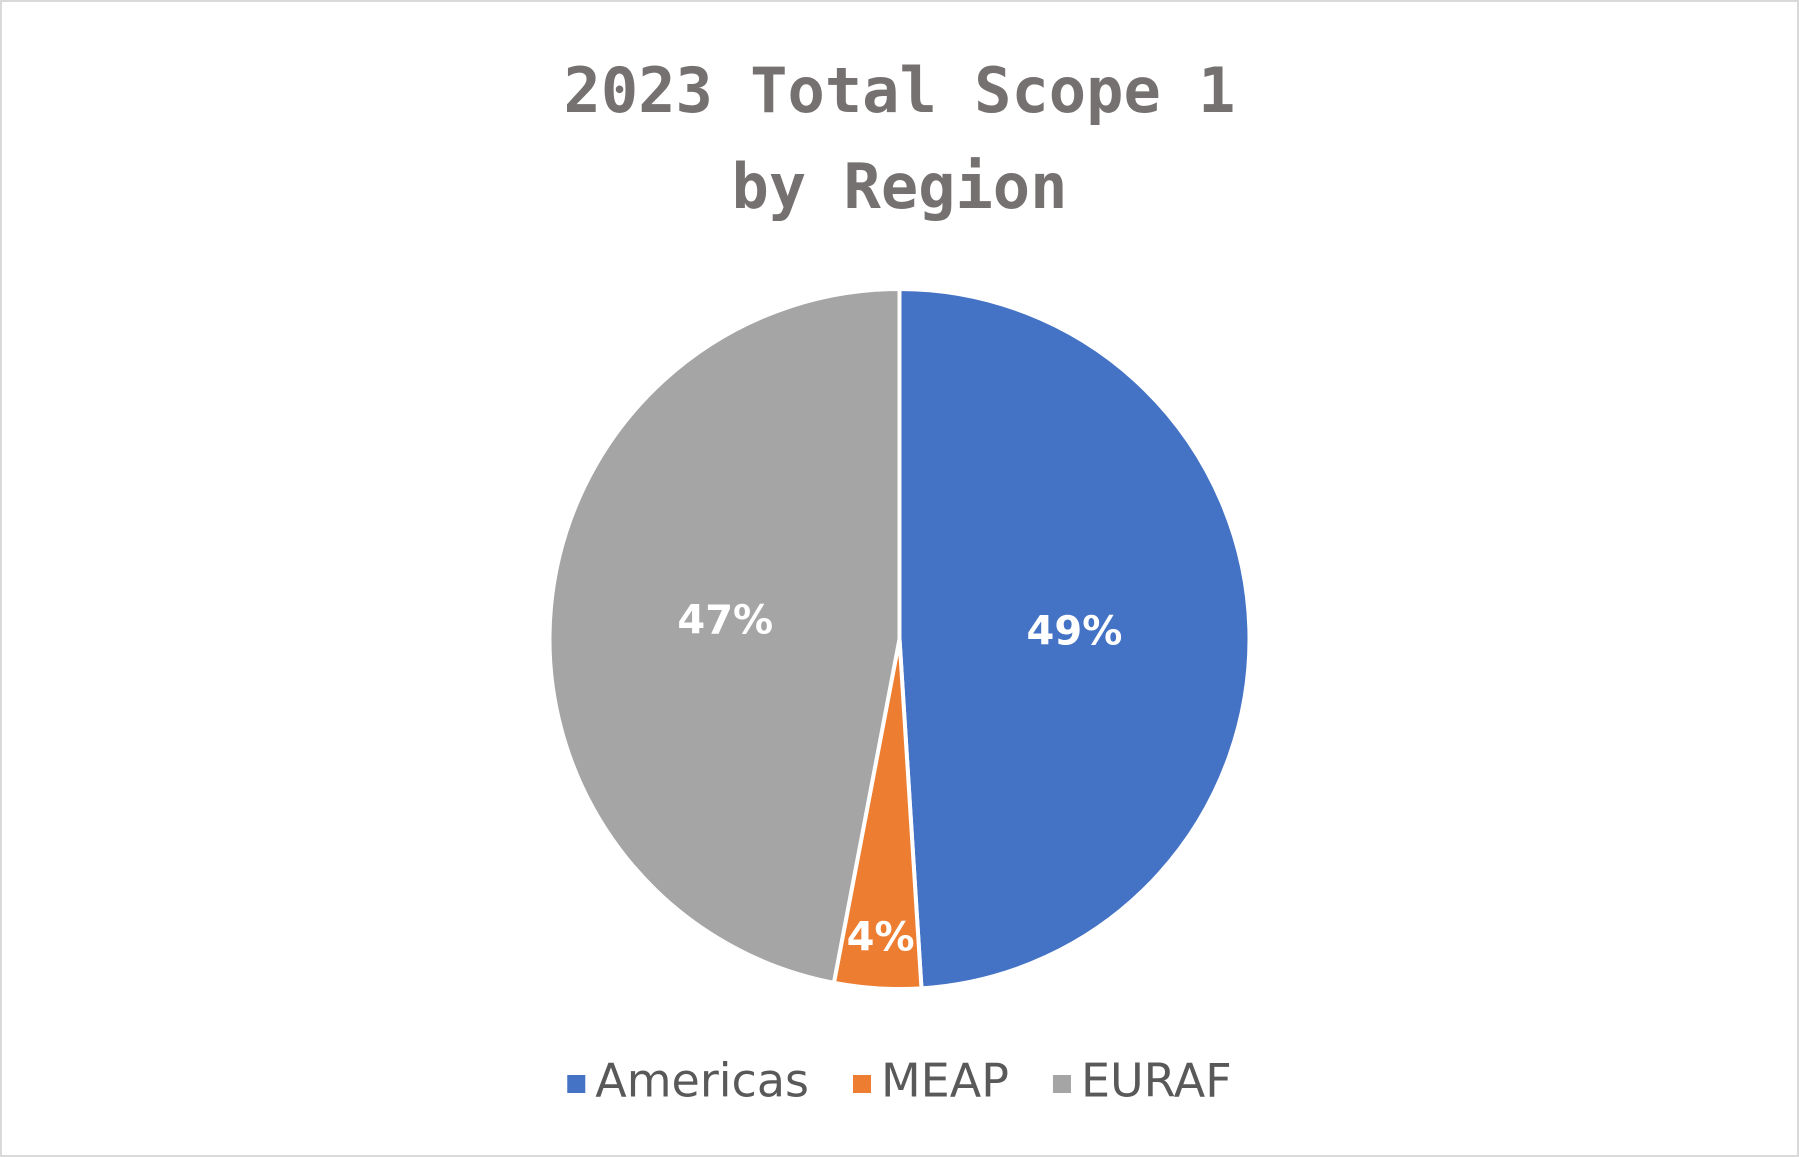  Describe the element at coordinates (900, 90) in the screenshot. I see `chart-title: 2023 Total Scope 1` at that location.